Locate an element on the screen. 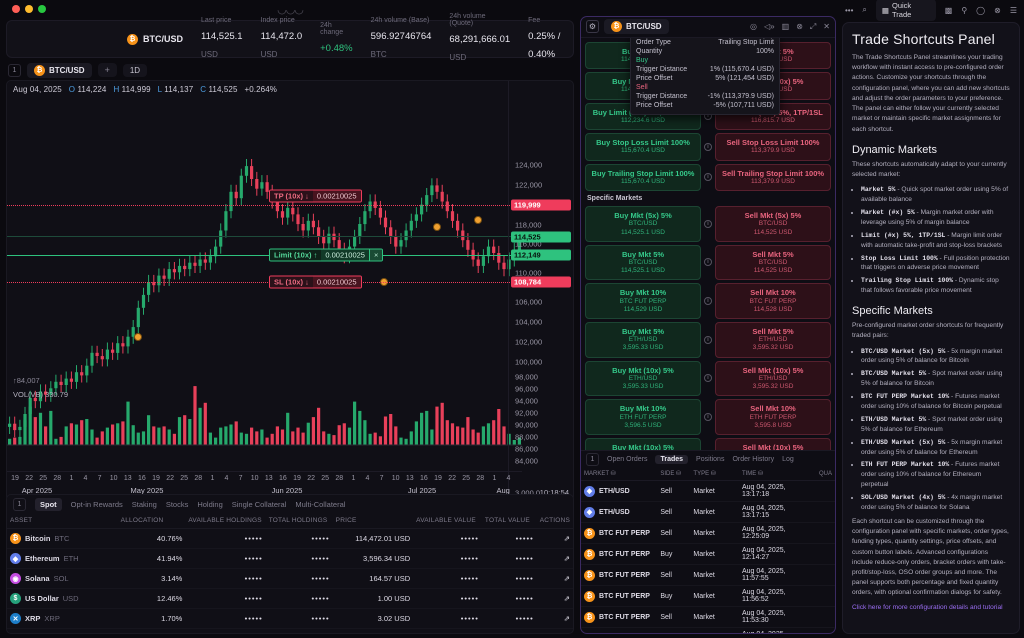  portfolio-tab-holding: Holding is located at coordinates (210, 504).